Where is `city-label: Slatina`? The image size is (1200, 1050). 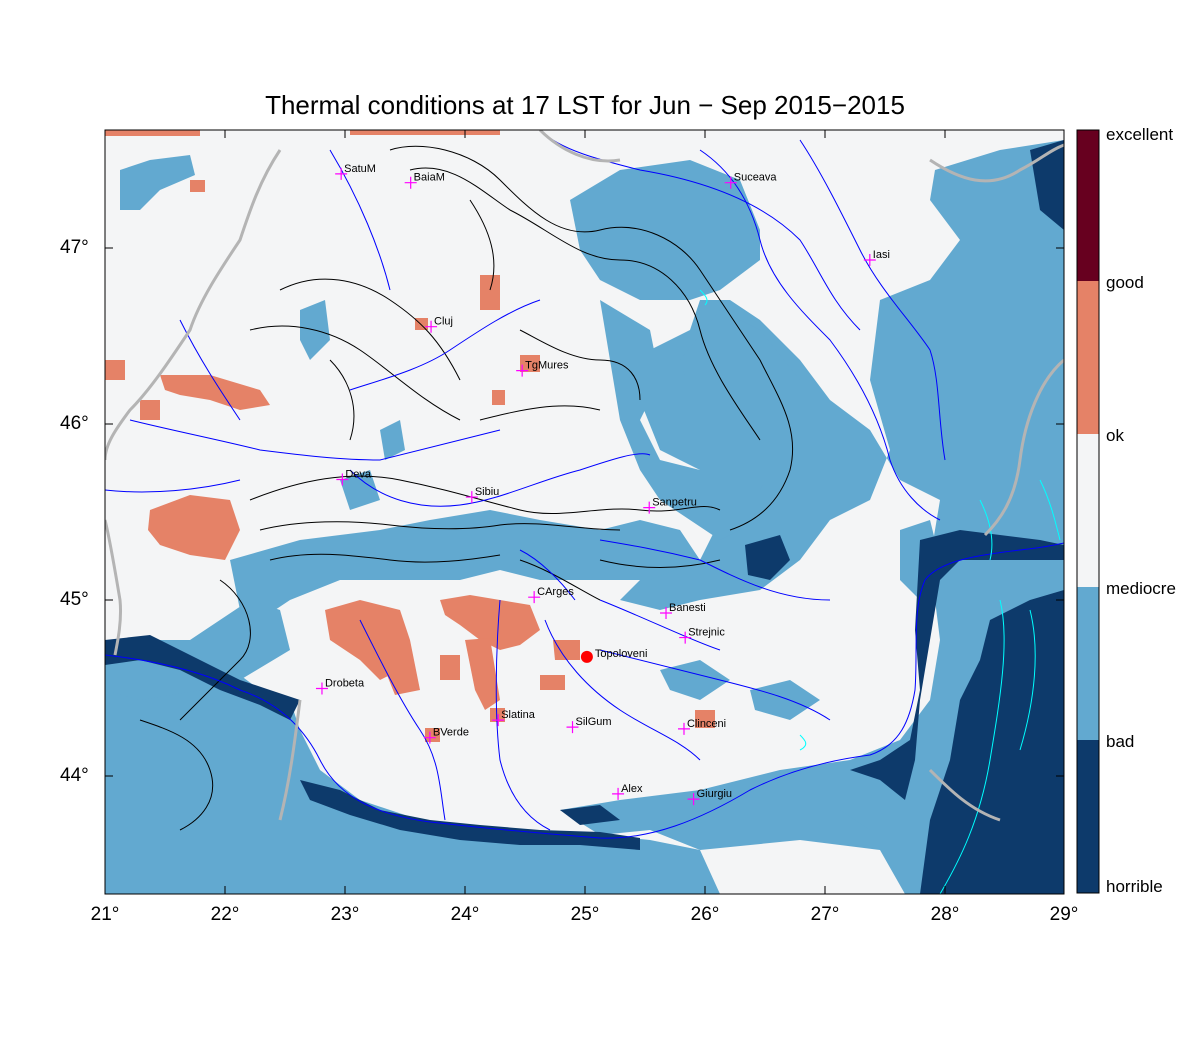
city-label: Slatina is located at coordinates (518, 715).